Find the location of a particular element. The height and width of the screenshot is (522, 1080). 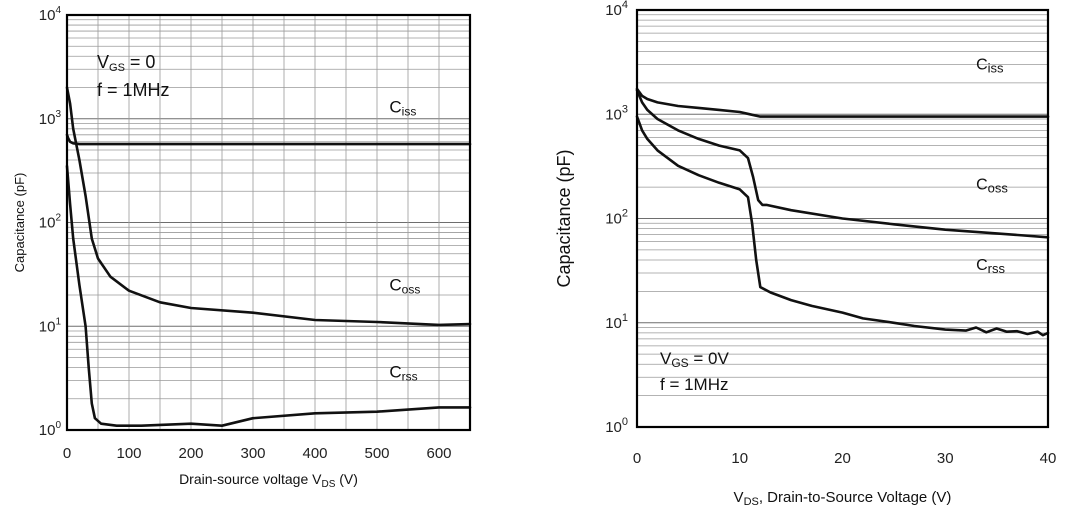

left-y-tick-label: 10⁴ is located at coordinates (50, 14).